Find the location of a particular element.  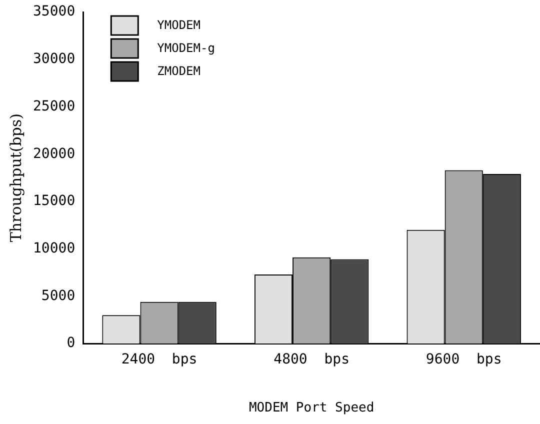

y-tick-label: 5000 is located at coordinates (58, 296).